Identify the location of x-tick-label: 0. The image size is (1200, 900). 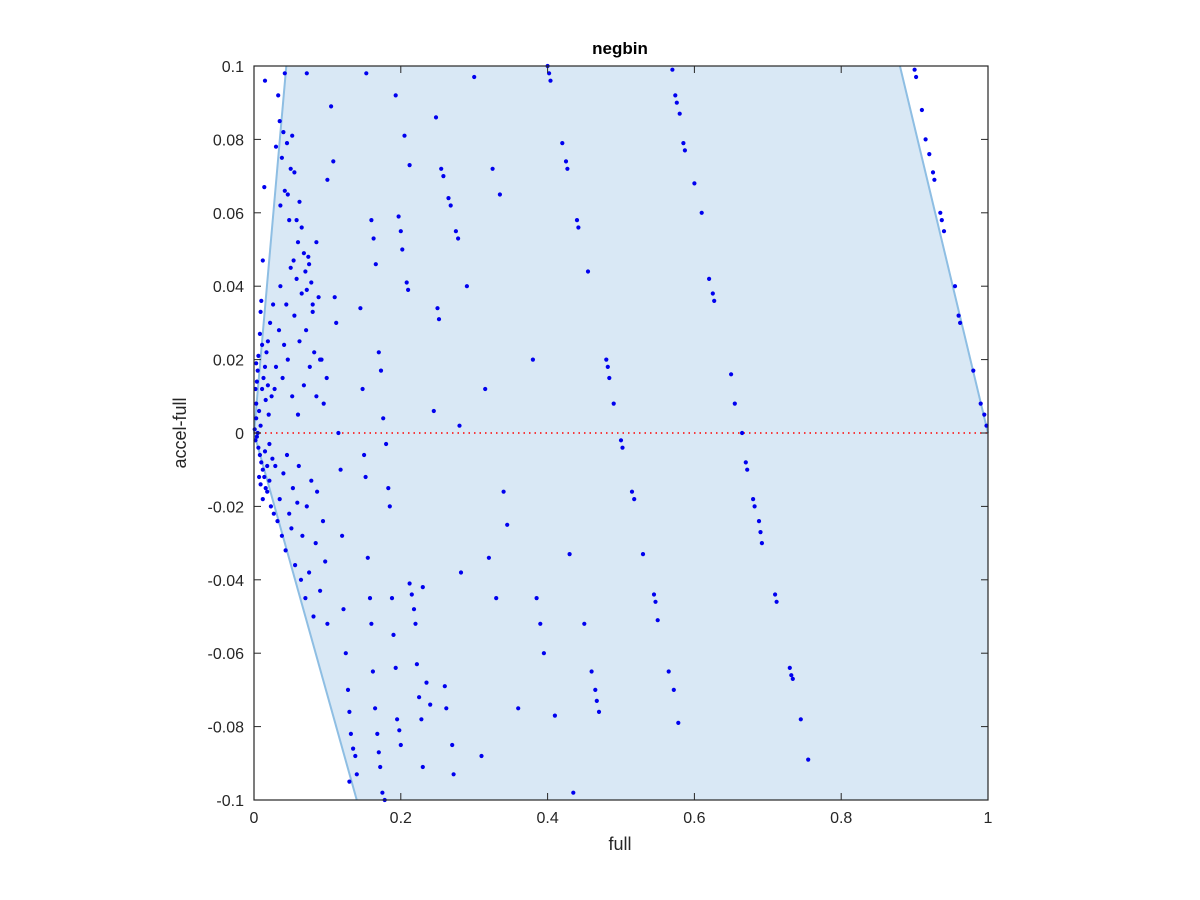
(254, 818).